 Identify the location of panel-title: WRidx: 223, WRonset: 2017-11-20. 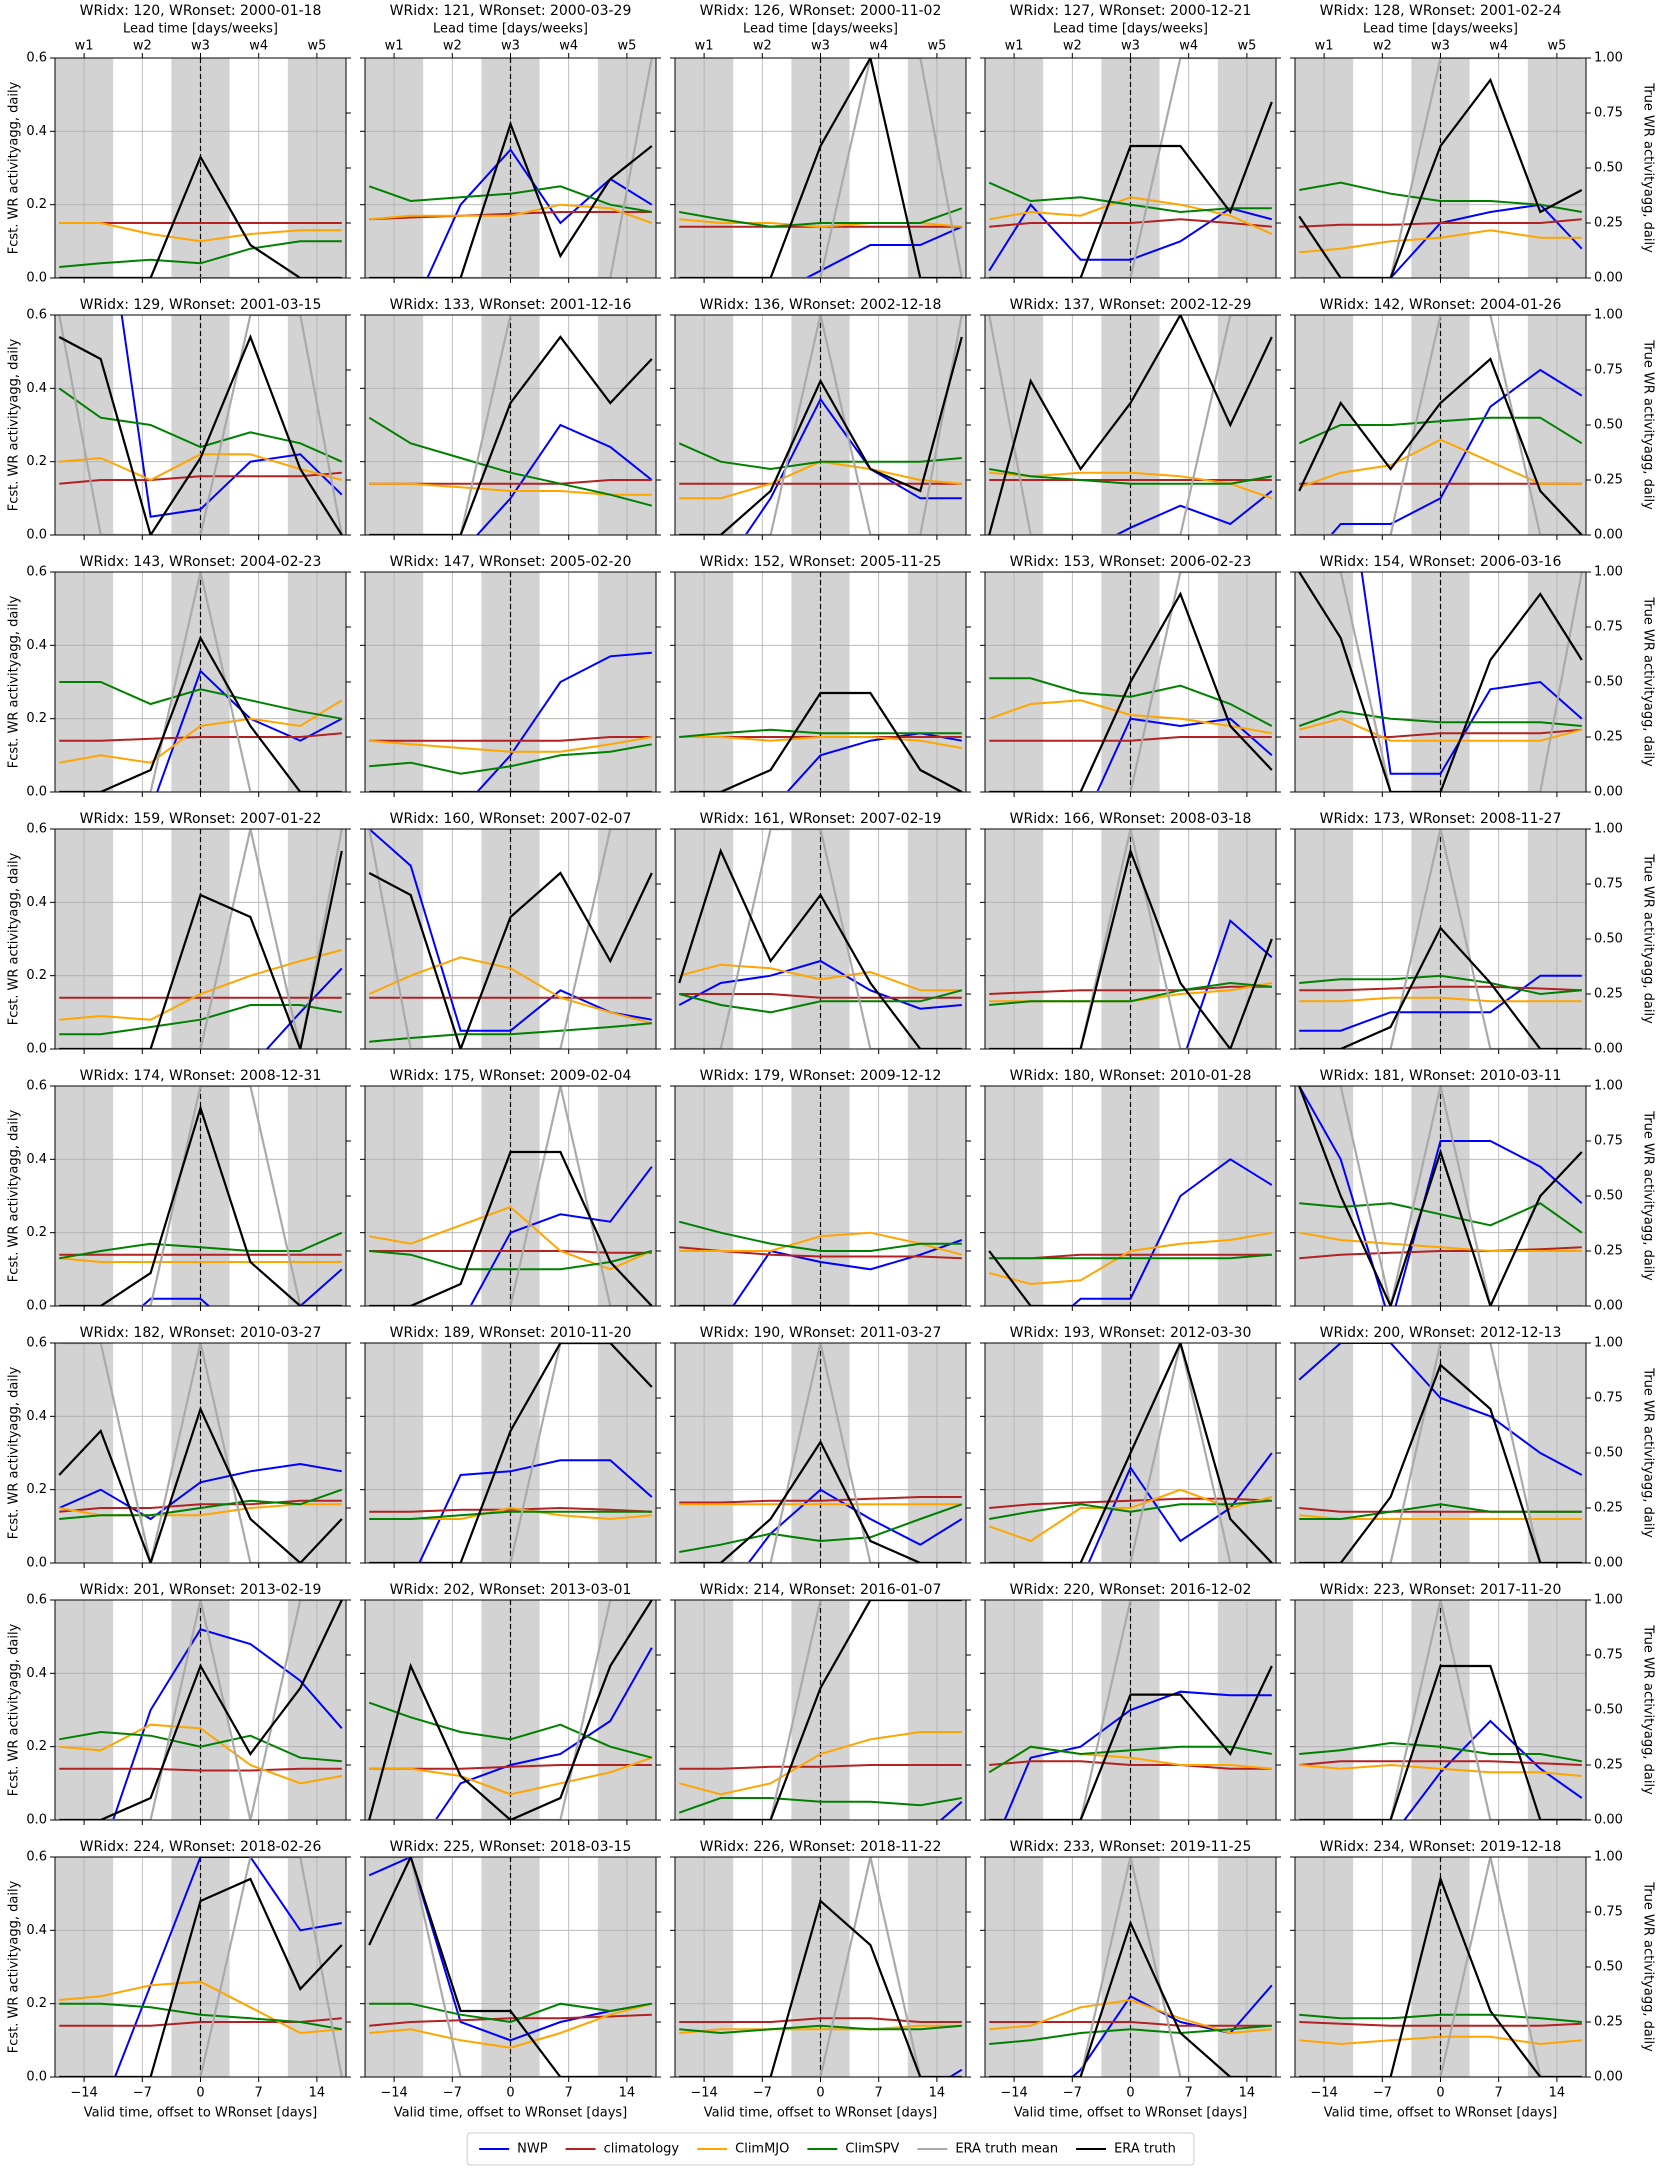
(1441, 1590).